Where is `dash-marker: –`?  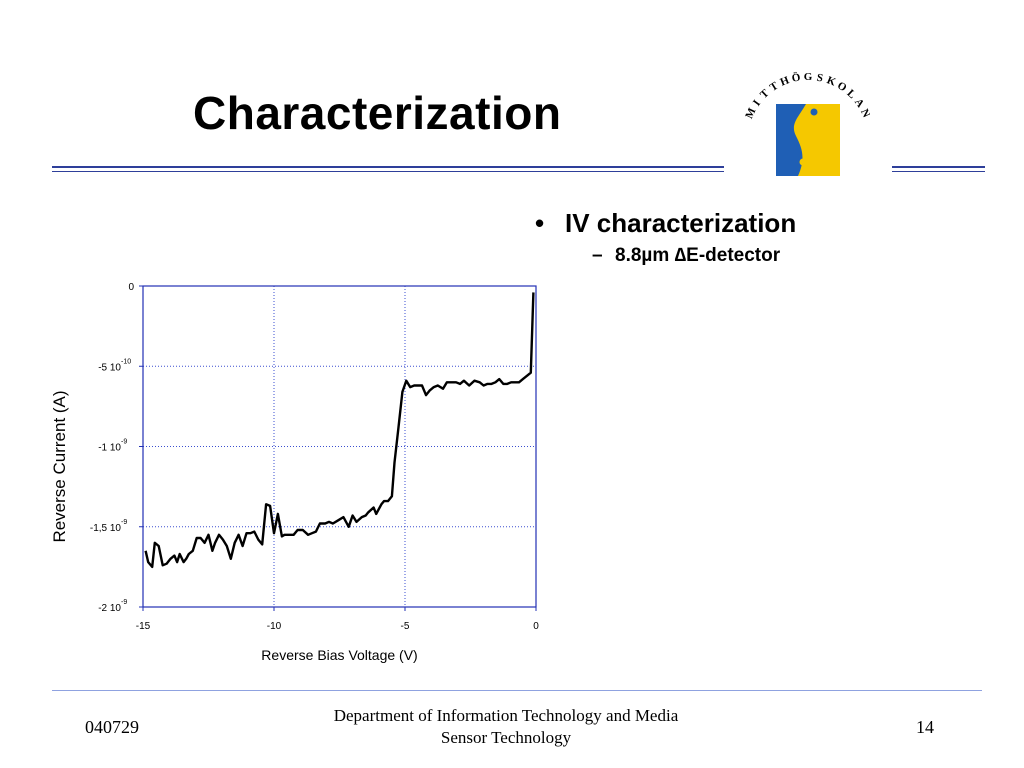
dash-marker: – is located at coordinates (597, 255).